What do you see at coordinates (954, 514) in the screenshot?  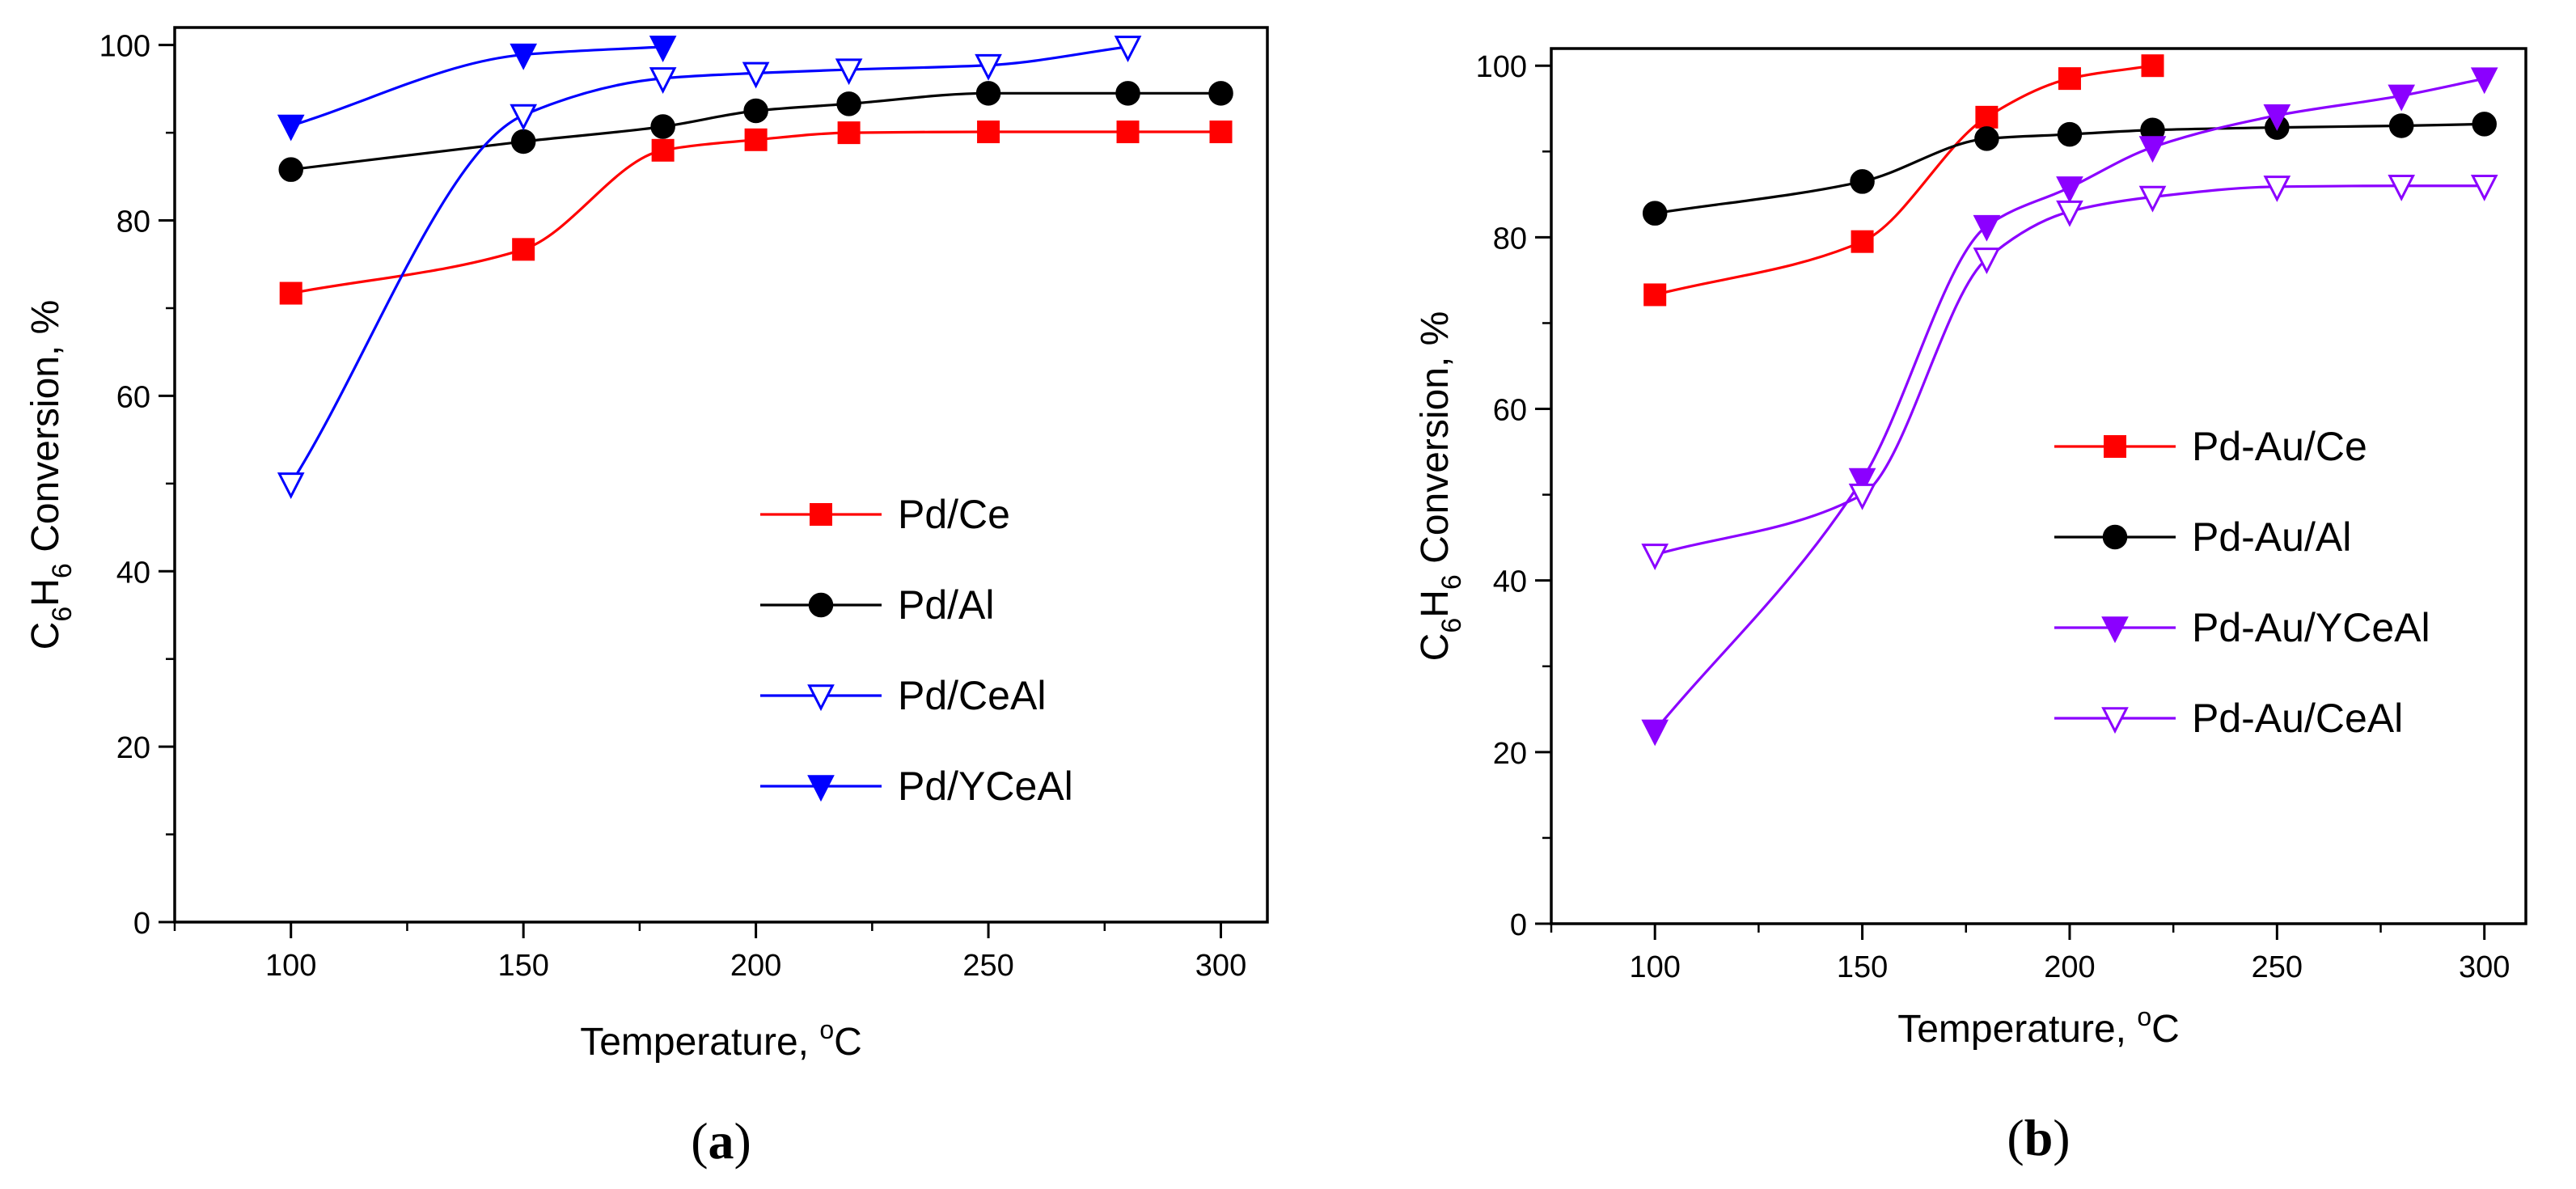 I see `legend-label: Pd/Ce` at bounding box center [954, 514].